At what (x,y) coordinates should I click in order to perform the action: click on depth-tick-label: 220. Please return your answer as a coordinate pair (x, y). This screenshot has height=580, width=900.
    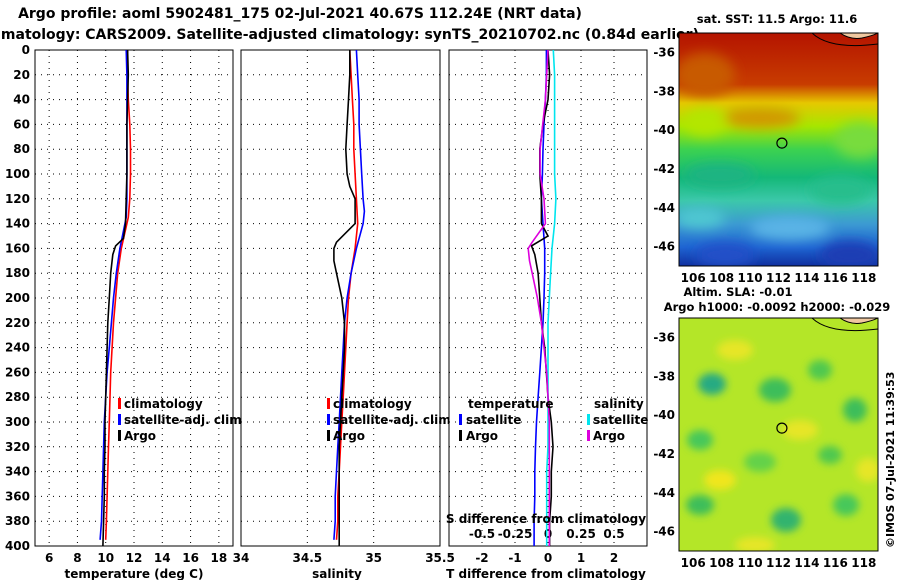
    Looking at the image, I should click on (17, 323).